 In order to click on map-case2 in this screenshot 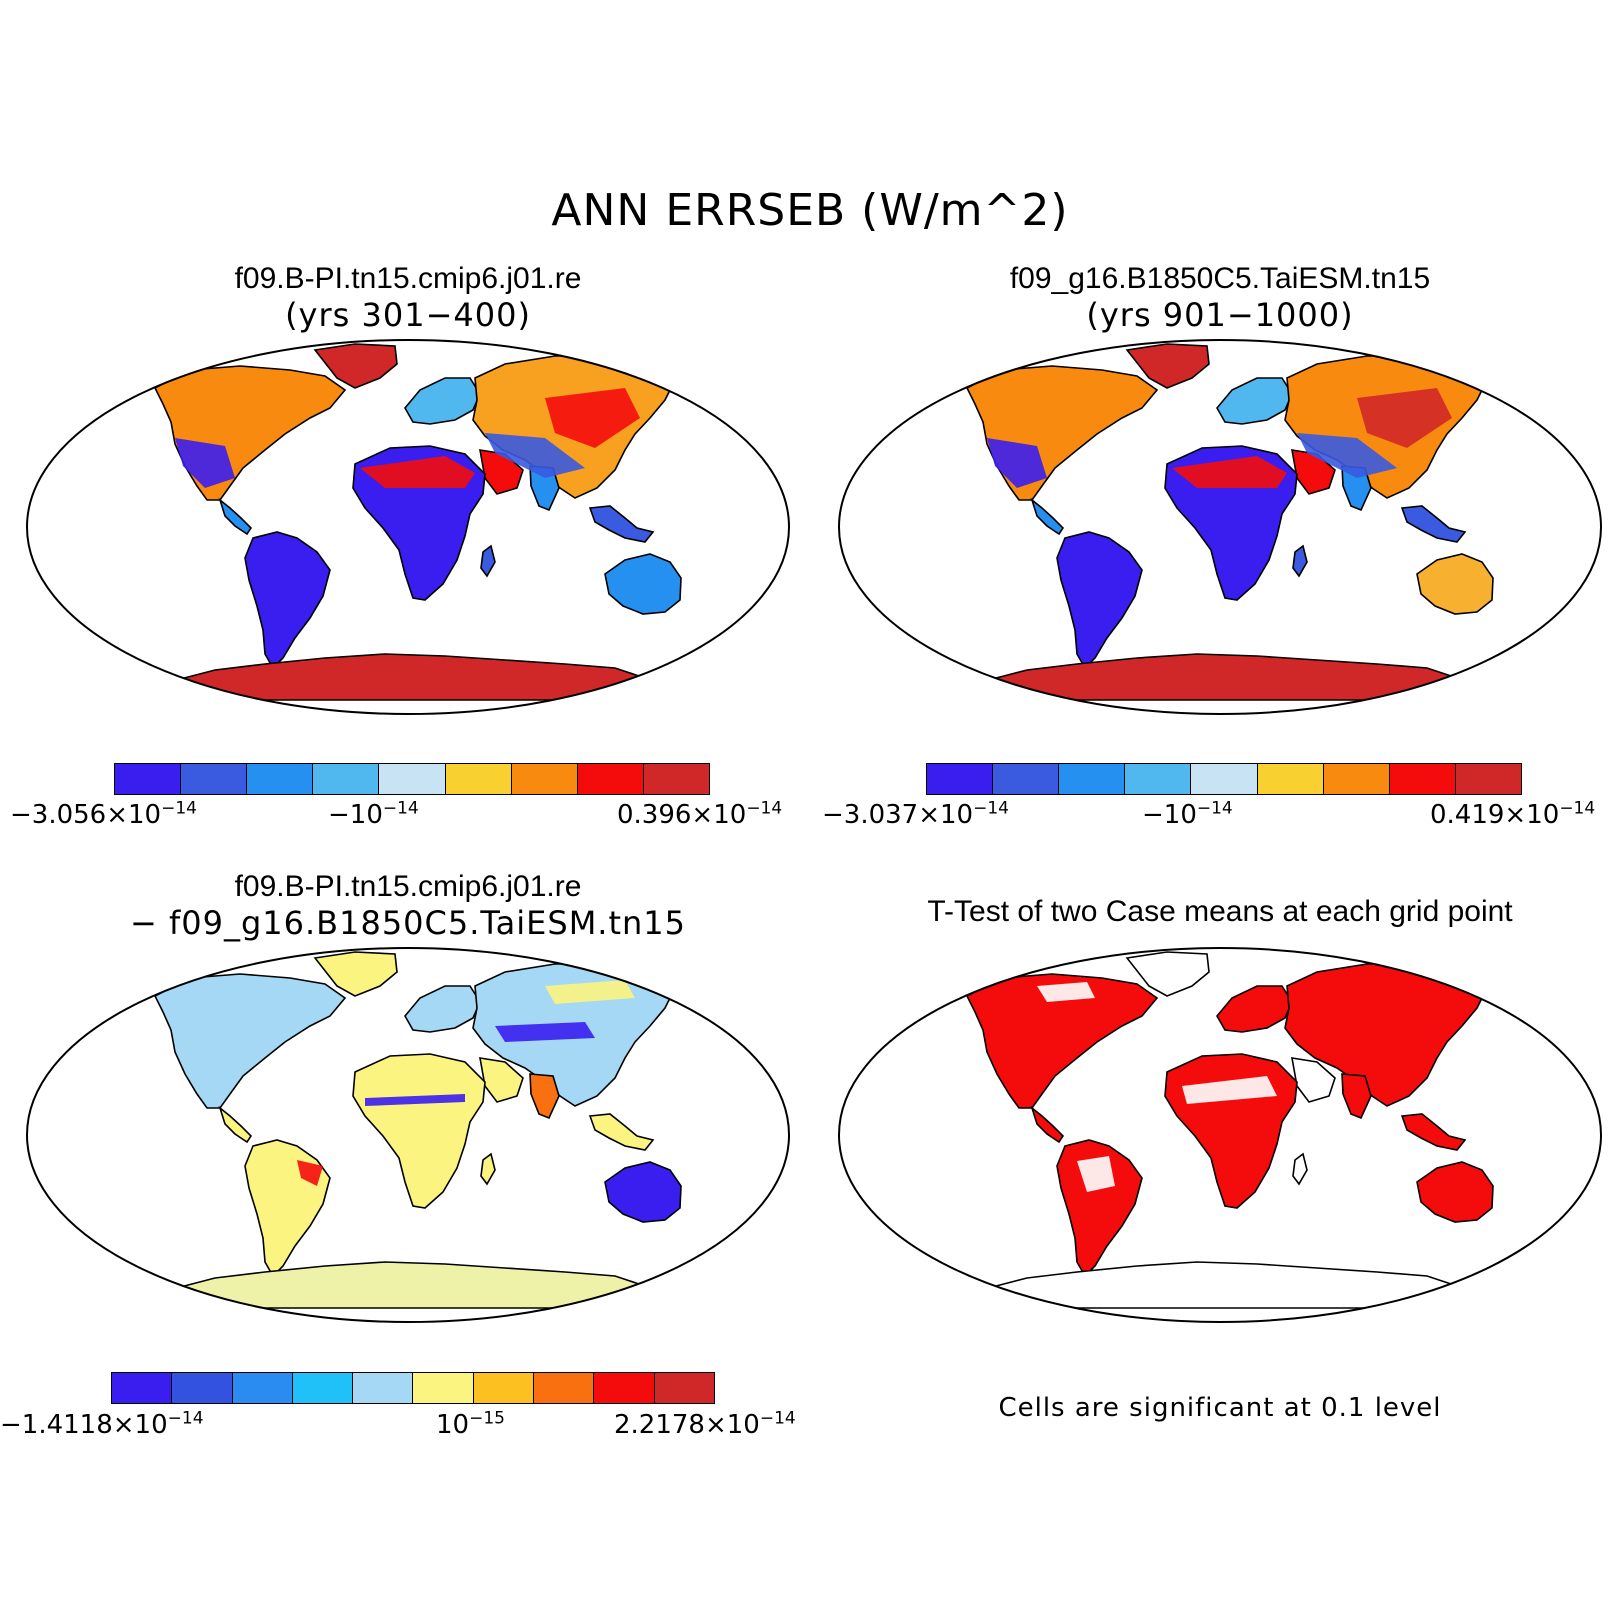, I will do `click(1220, 527)`.